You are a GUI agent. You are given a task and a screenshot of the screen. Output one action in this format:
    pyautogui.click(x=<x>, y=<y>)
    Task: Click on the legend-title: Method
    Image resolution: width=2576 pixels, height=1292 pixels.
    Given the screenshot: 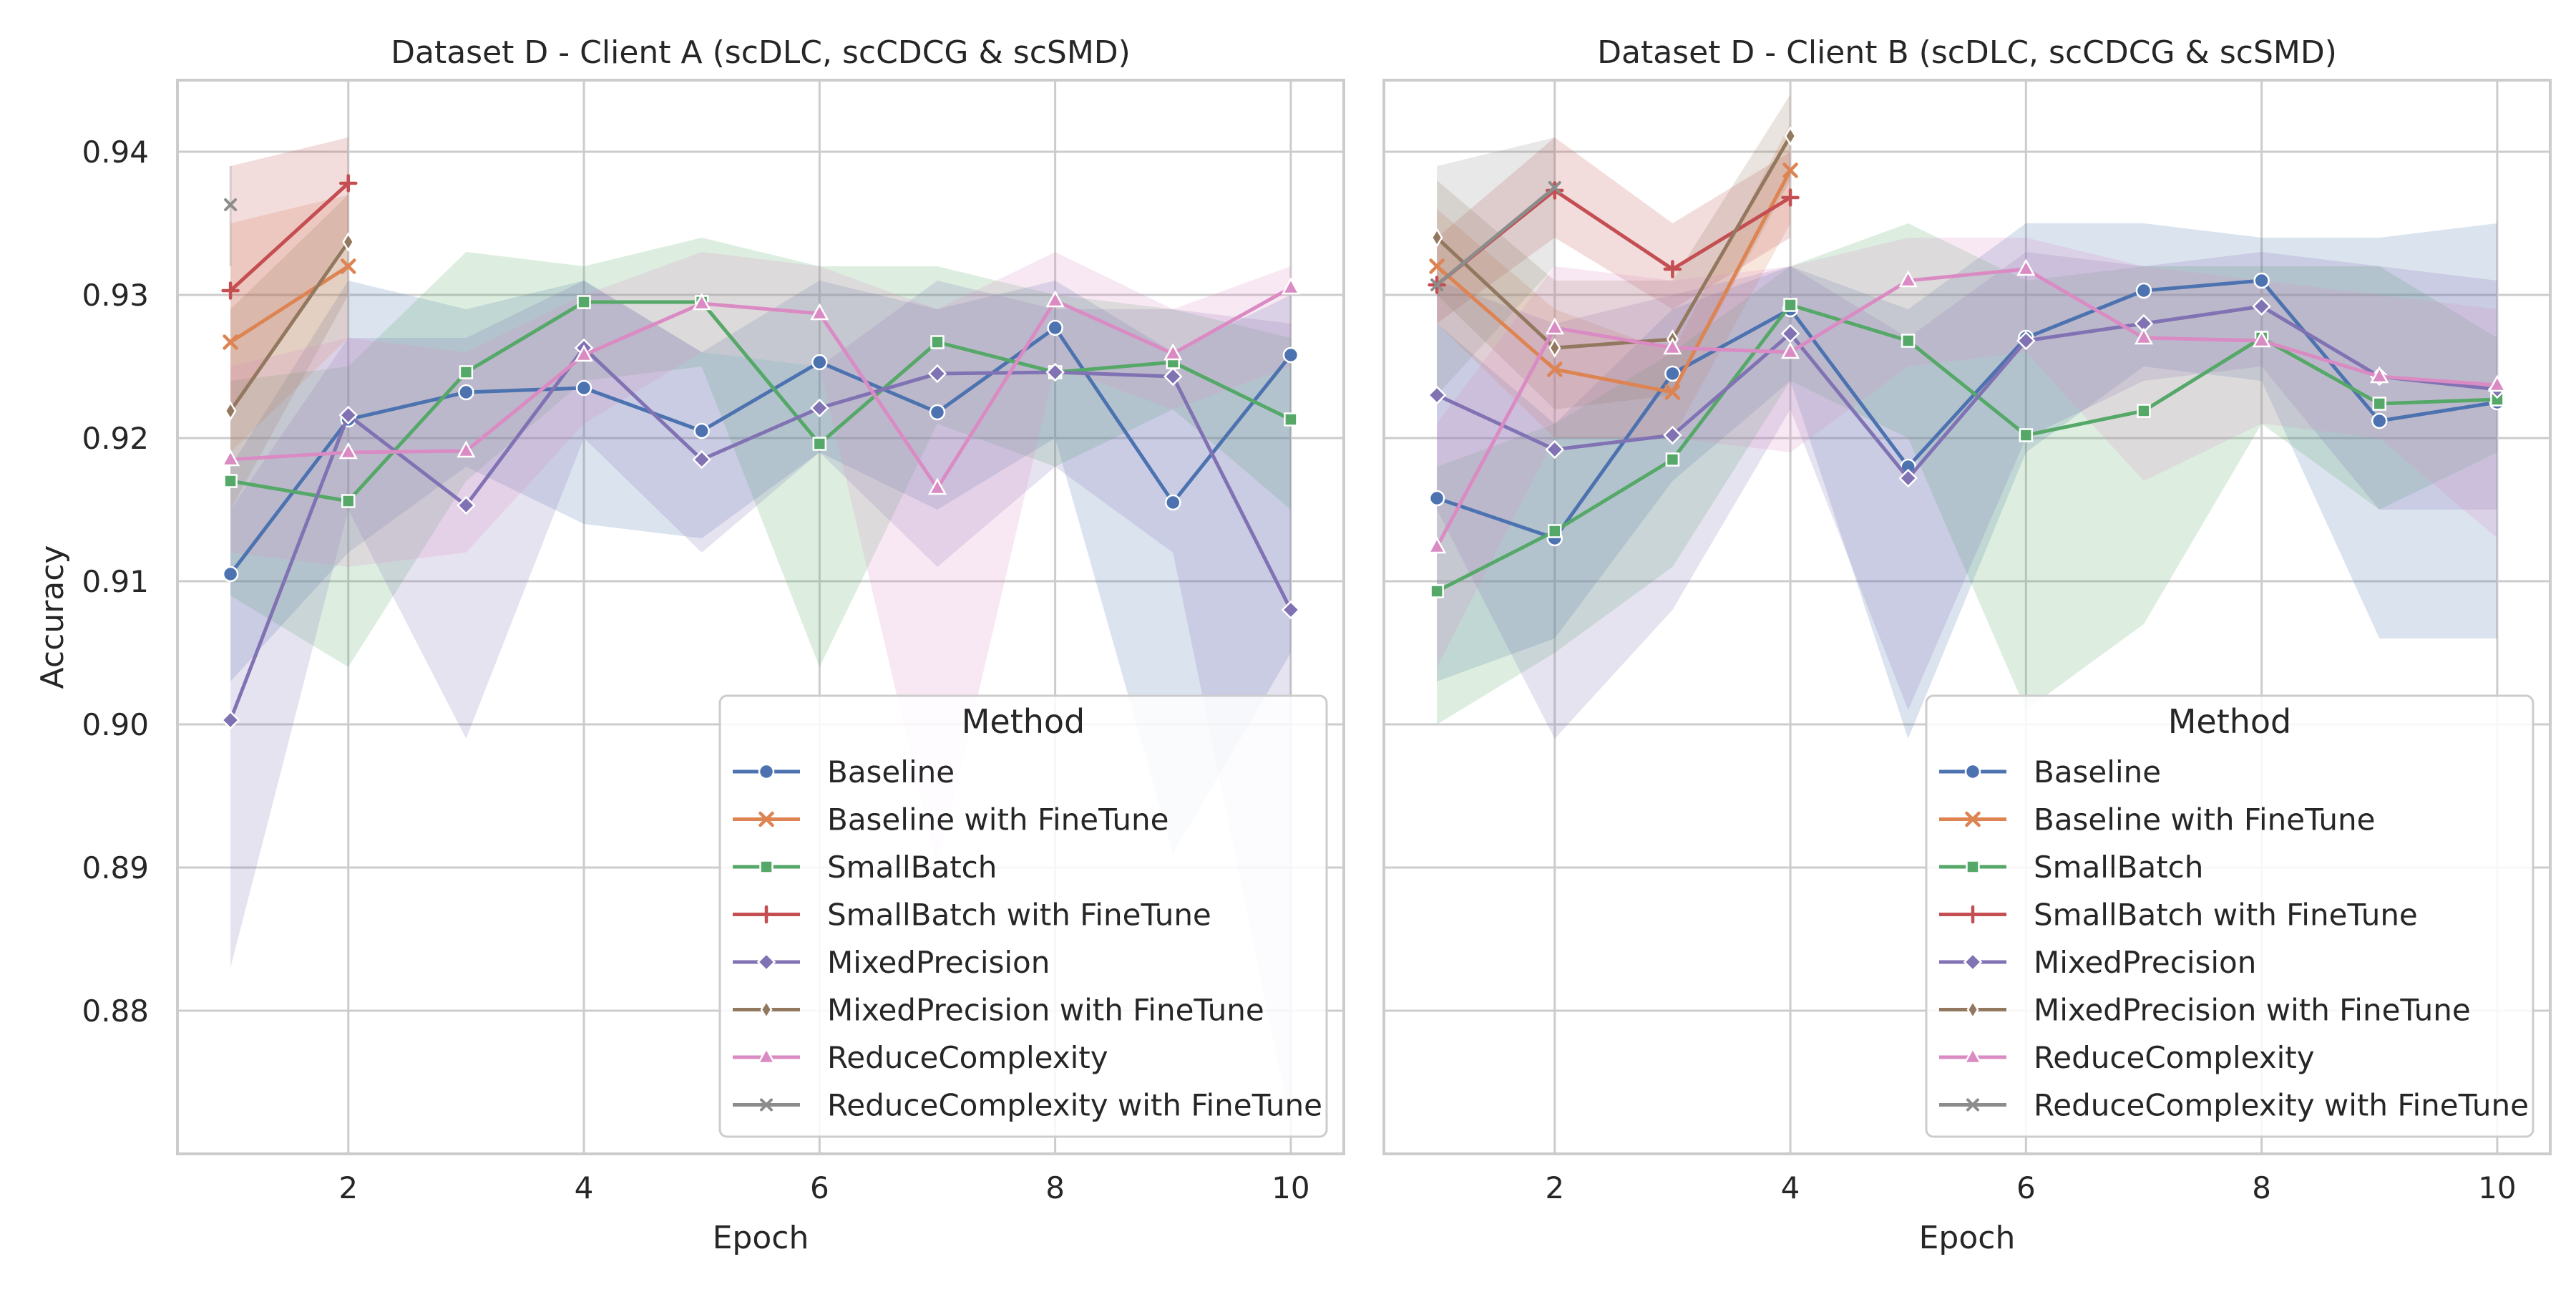 What is the action you would take?
    pyautogui.click(x=1023, y=721)
    